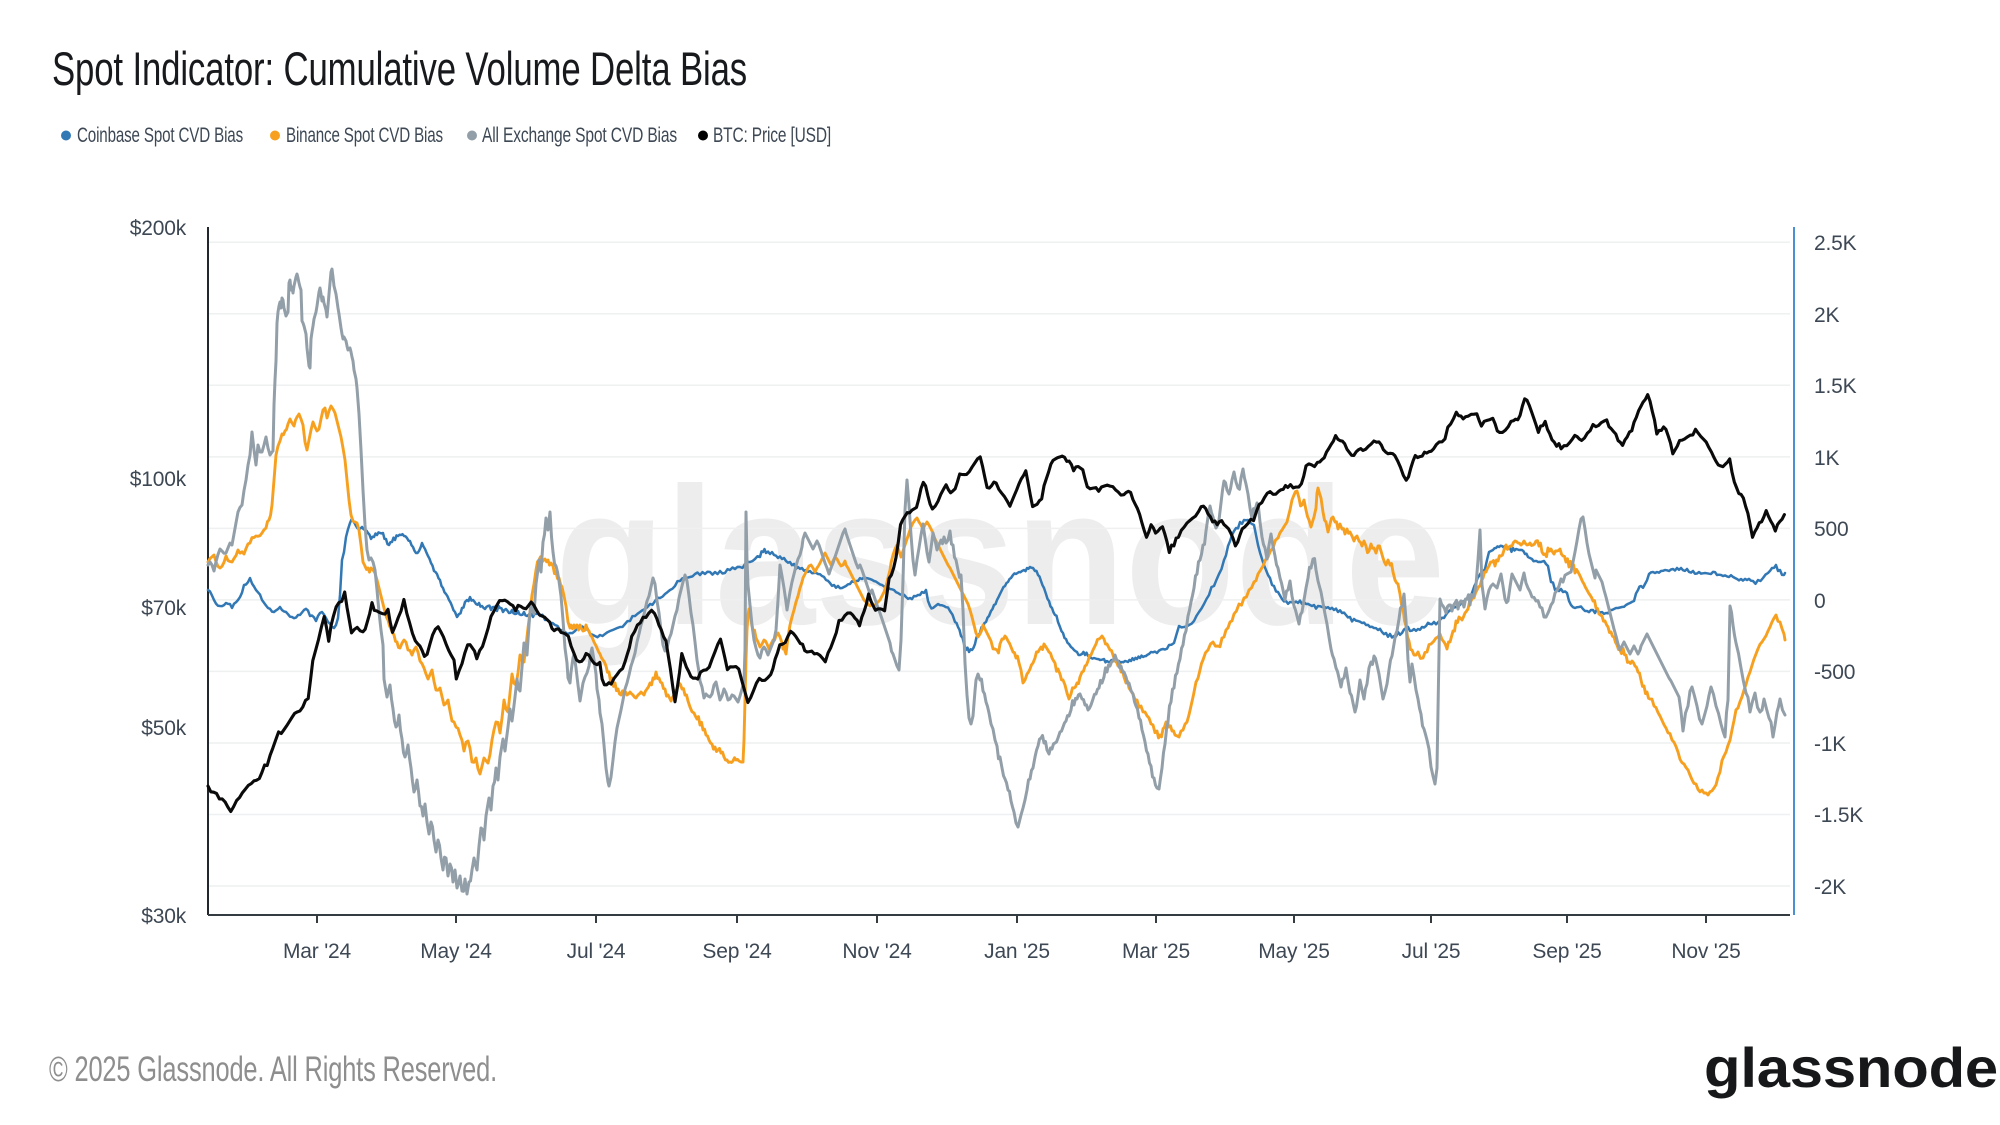 This screenshot has width=2000, height=1125. Describe the element at coordinates (1566, 951) in the screenshot. I see `svg-text: Sep '25` at that location.